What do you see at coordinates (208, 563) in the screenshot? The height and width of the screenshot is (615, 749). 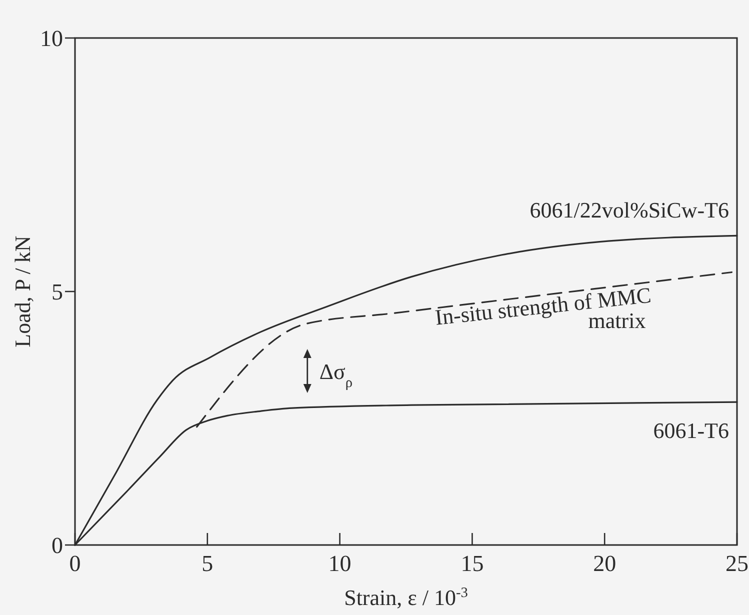 I see `x-tick-label: 5` at bounding box center [208, 563].